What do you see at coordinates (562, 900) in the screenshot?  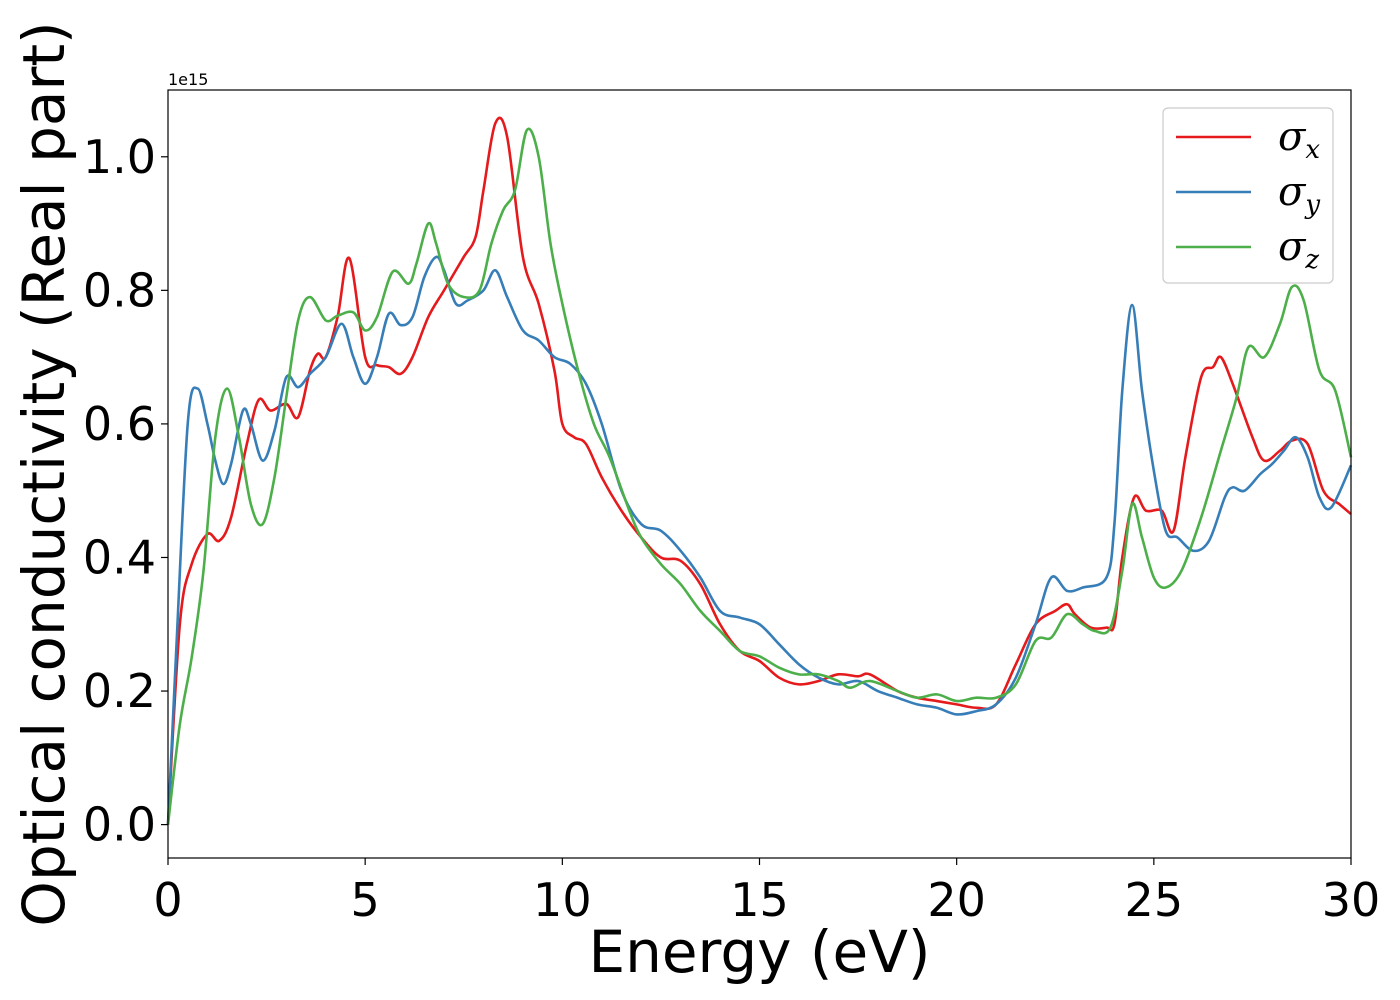 I see `x-tick-label: 10` at bounding box center [562, 900].